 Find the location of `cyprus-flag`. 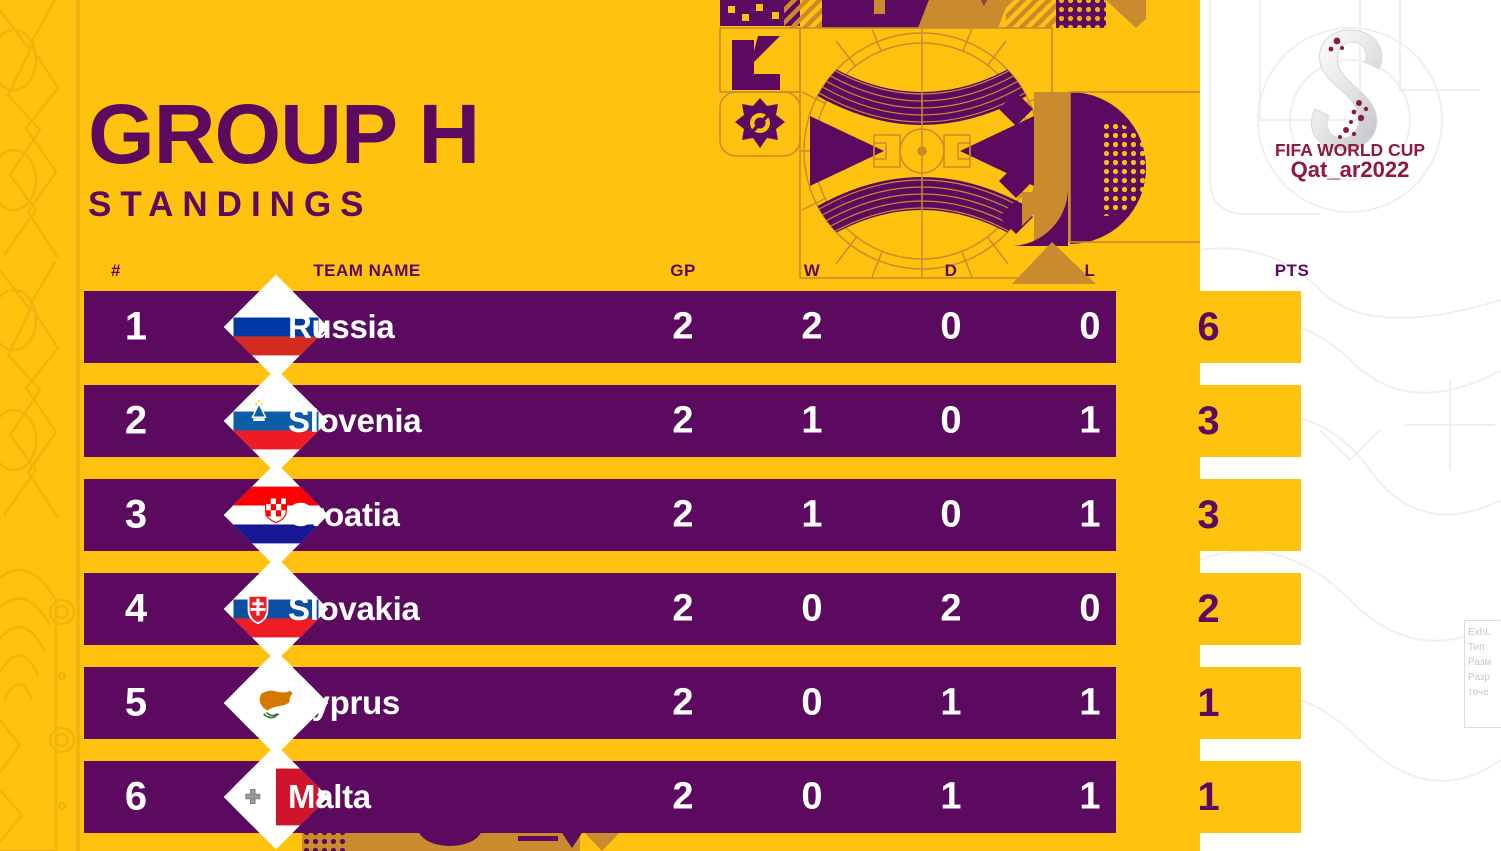

cyprus-flag is located at coordinates (276, 703).